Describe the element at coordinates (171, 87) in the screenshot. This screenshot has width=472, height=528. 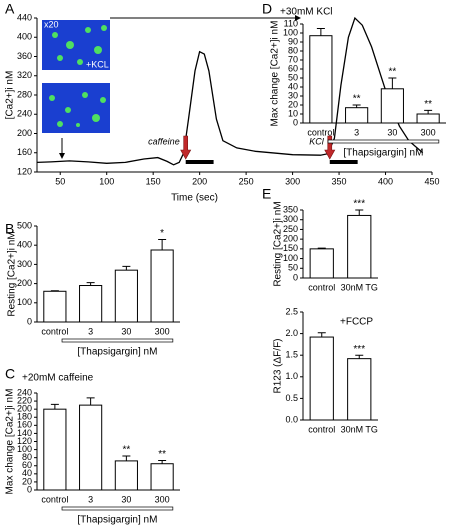
I see `inset-images` at that location.